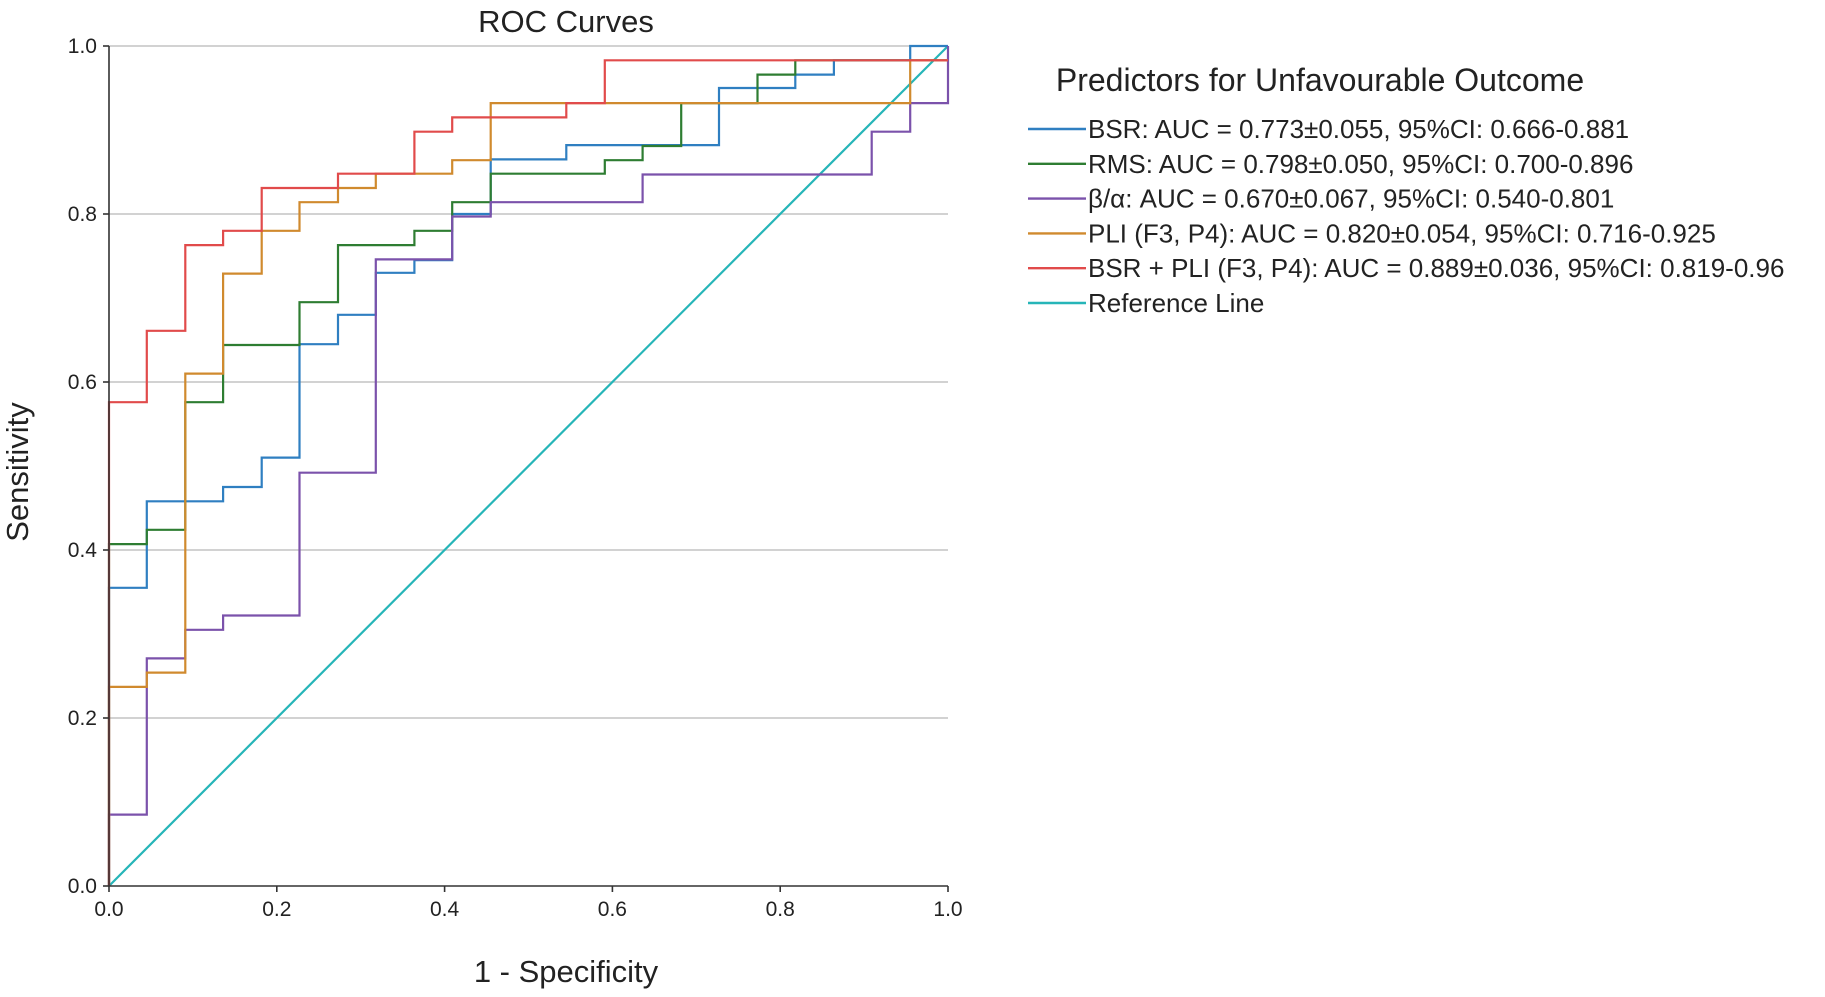 The width and height of the screenshot is (1825, 997). What do you see at coordinates (612, 909) in the screenshot?
I see `x-tick-label: 0.6` at bounding box center [612, 909].